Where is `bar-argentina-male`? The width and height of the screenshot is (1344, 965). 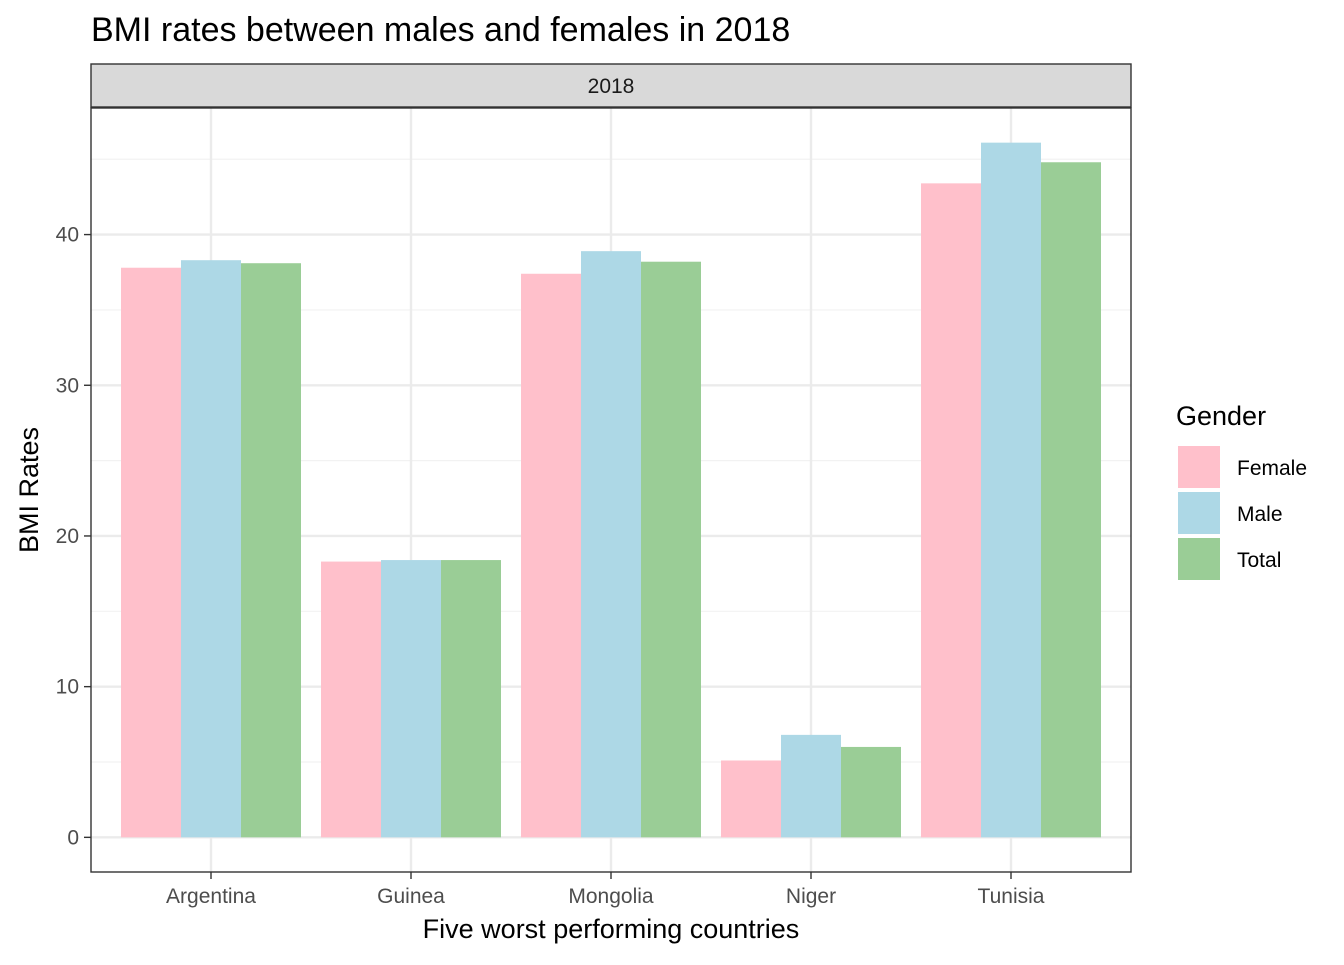 bar-argentina-male is located at coordinates (211, 549).